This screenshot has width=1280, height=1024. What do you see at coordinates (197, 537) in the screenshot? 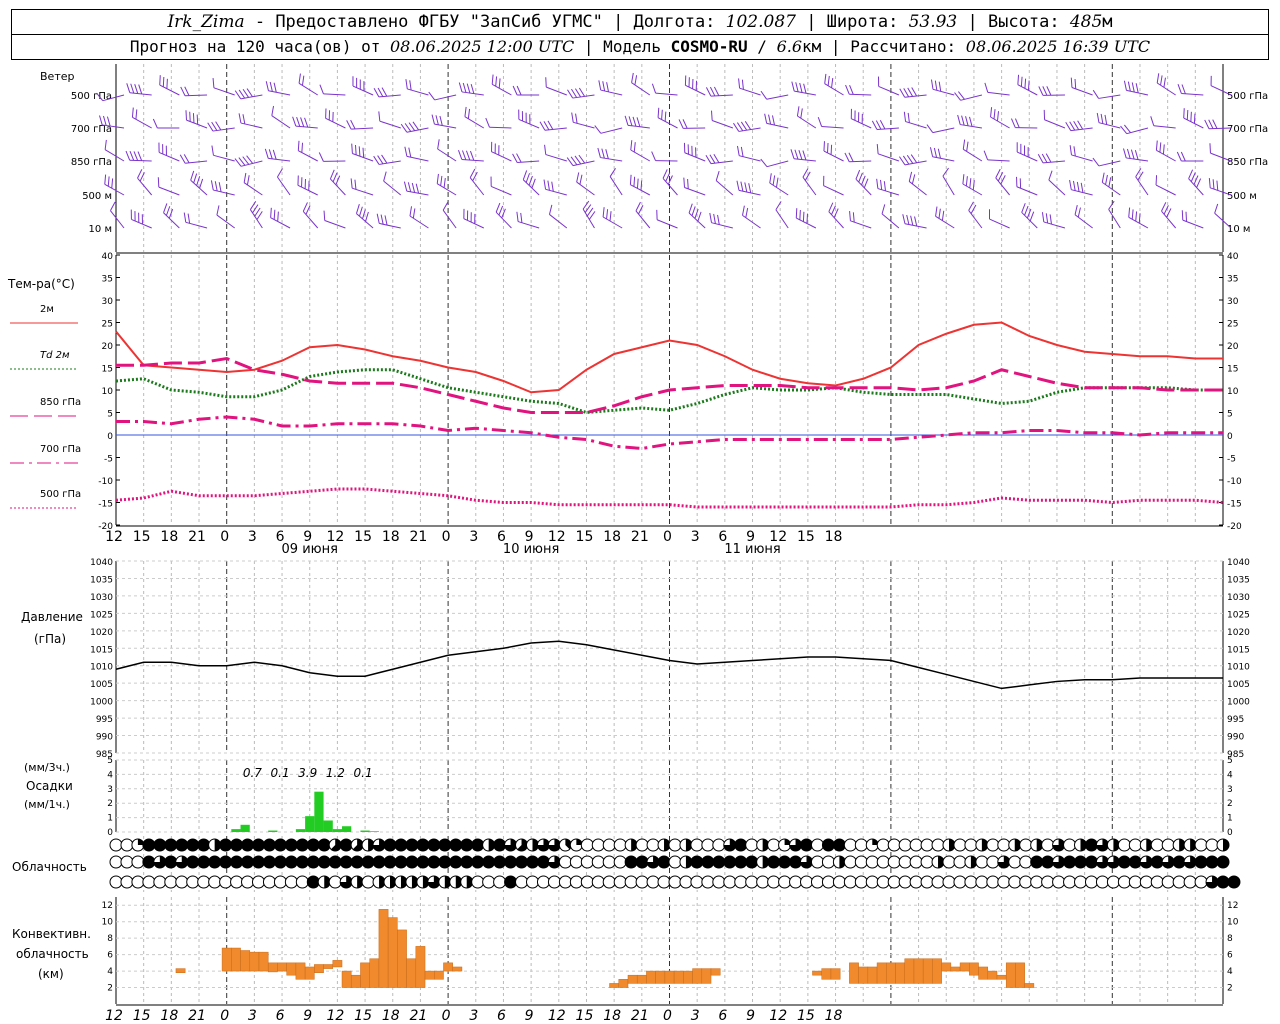
I see `temp-hour-label: 21` at bounding box center [197, 537].